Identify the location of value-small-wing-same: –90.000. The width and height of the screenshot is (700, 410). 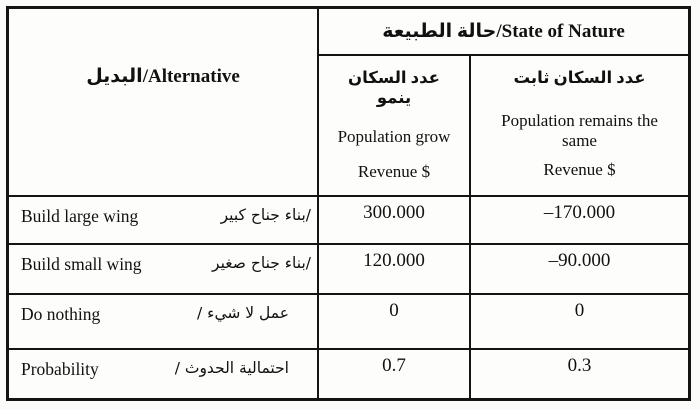
(579, 270).